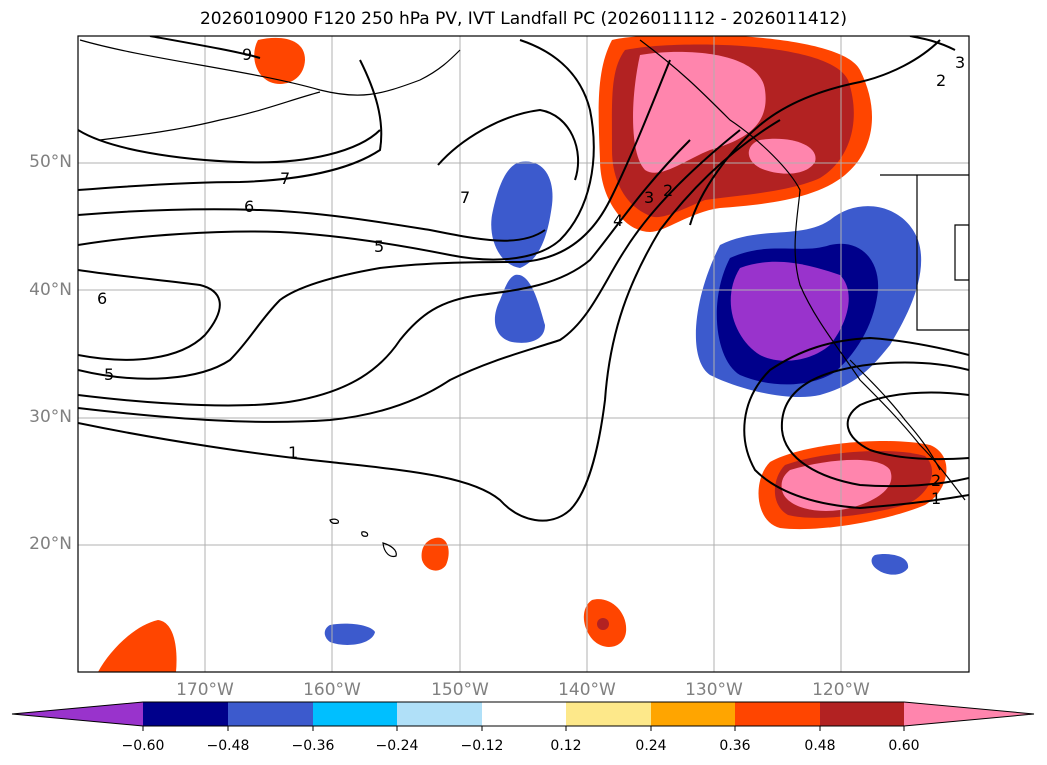 The image size is (1047, 765). I want to click on colorbar-tick-label: 0.60, so click(904, 746).